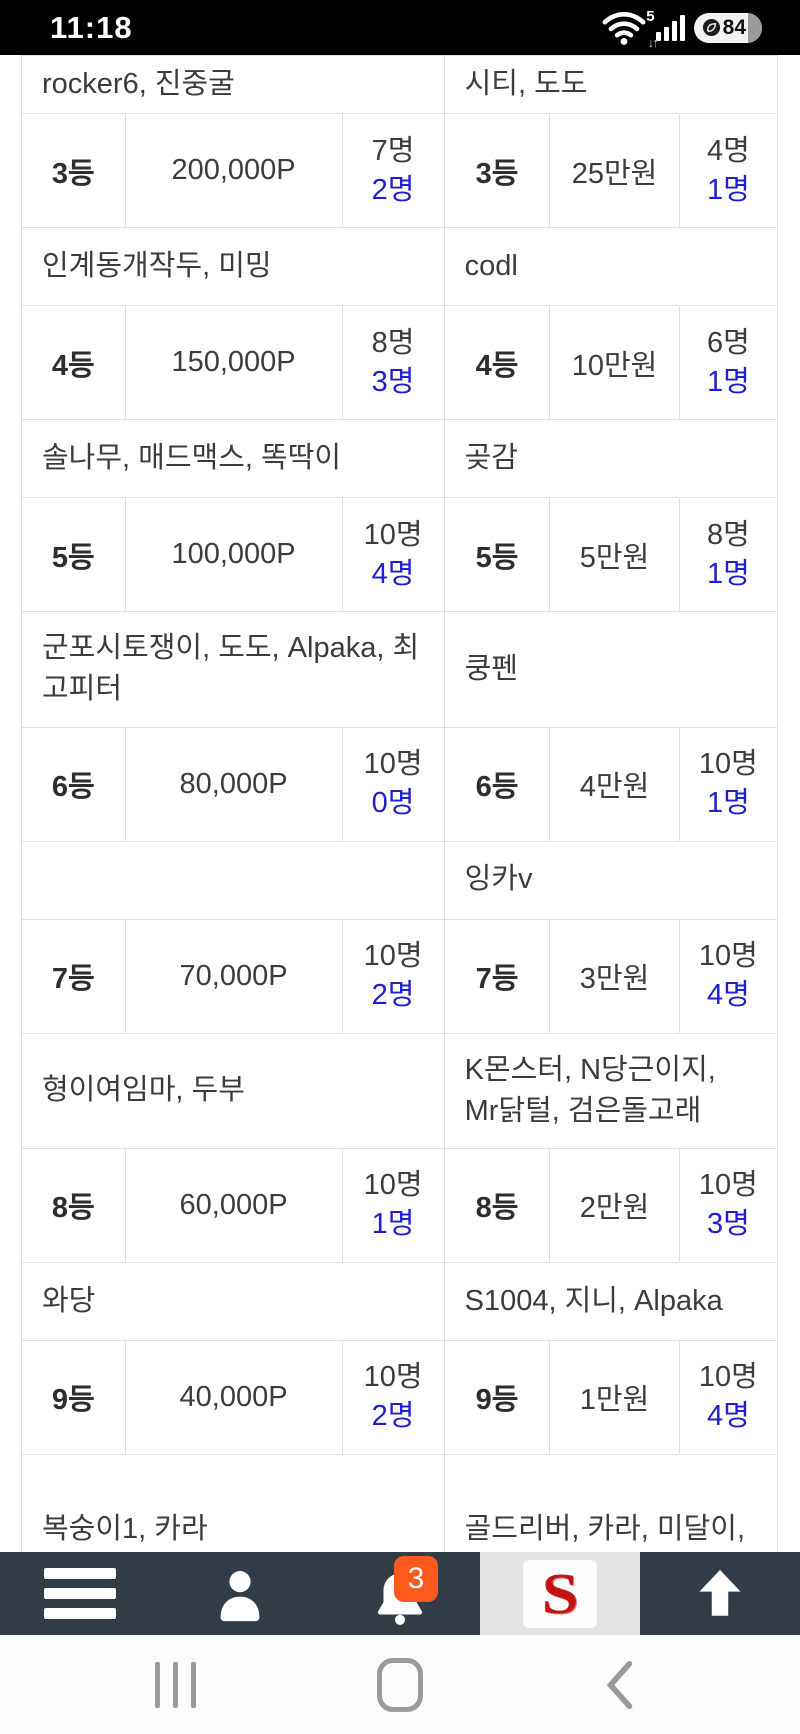  What do you see at coordinates (393, 784) in the screenshot?
I see `count-cell-left: 10명 0명` at bounding box center [393, 784].